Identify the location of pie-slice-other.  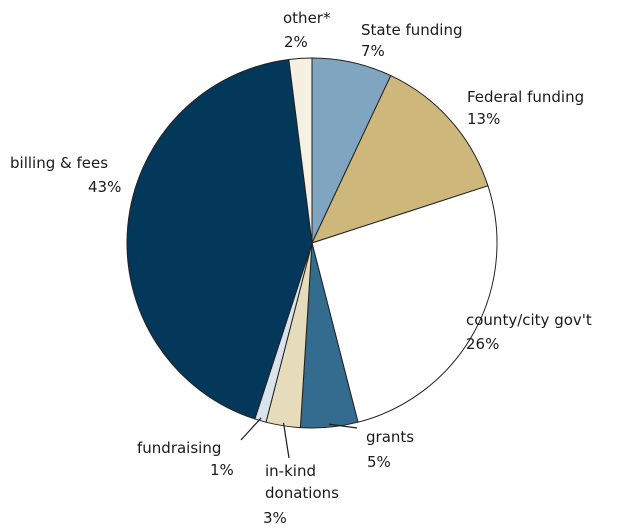
(300, 150).